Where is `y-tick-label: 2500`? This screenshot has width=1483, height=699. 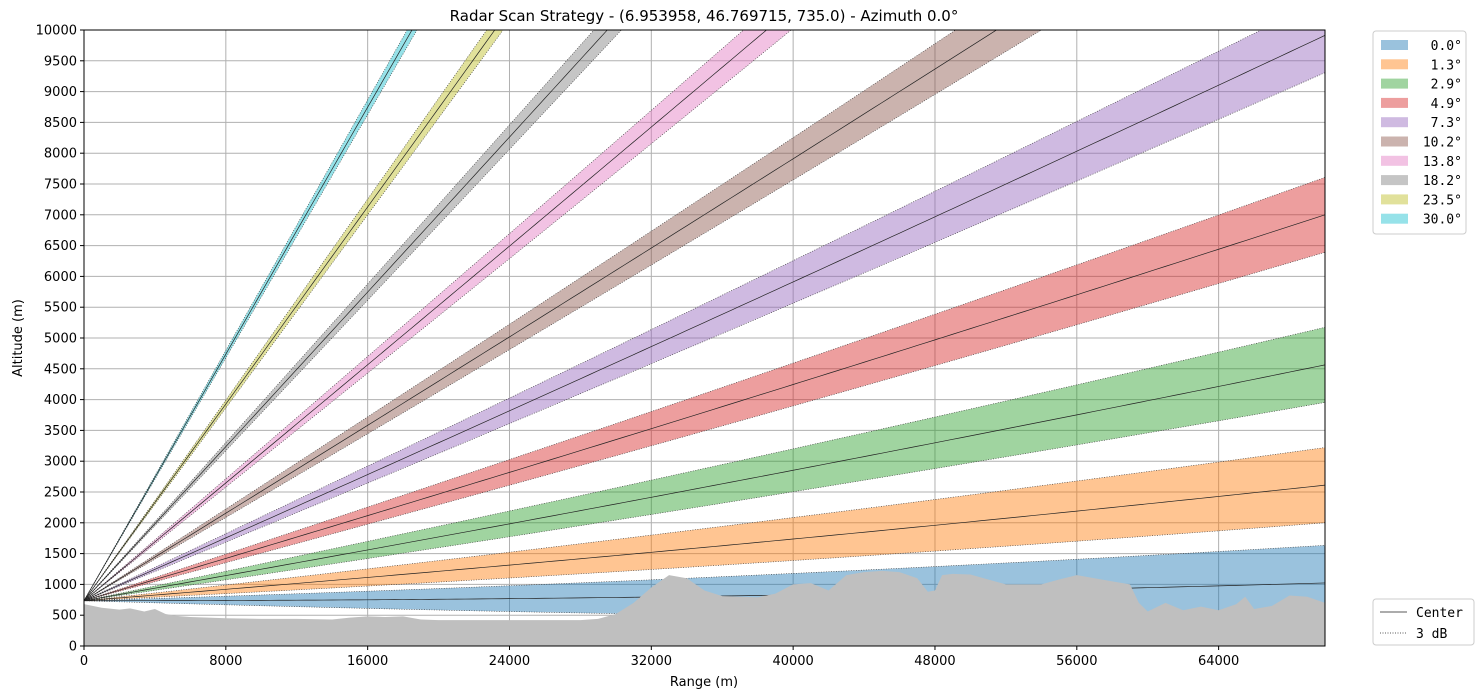 y-tick-label: 2500 is located at coordinates (60, 493).